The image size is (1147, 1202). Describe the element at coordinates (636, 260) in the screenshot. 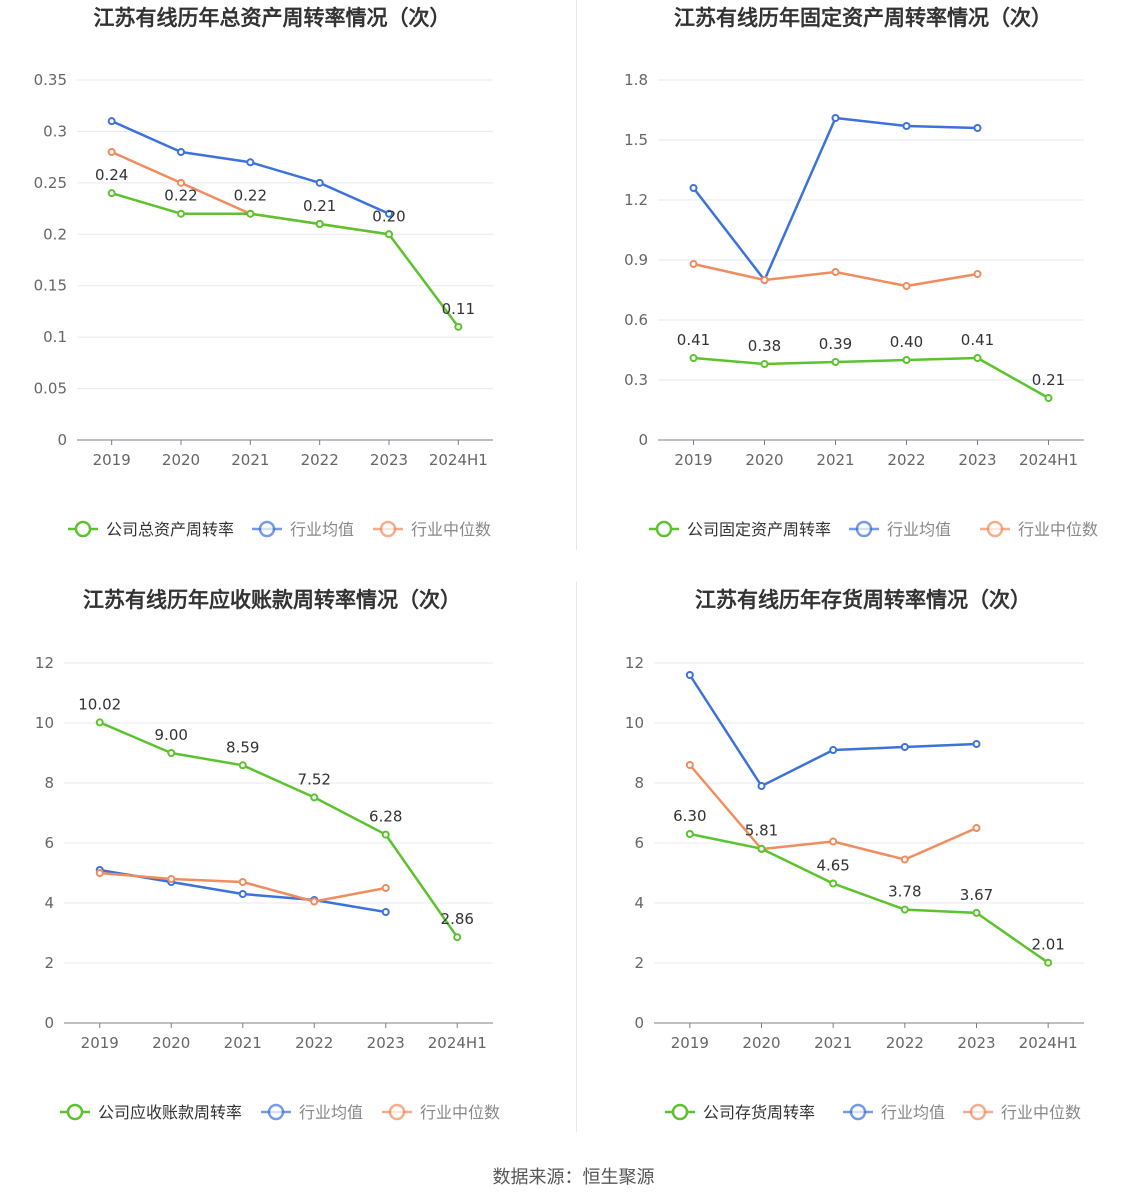

I see `y-tick-label: 0.9` at that location.